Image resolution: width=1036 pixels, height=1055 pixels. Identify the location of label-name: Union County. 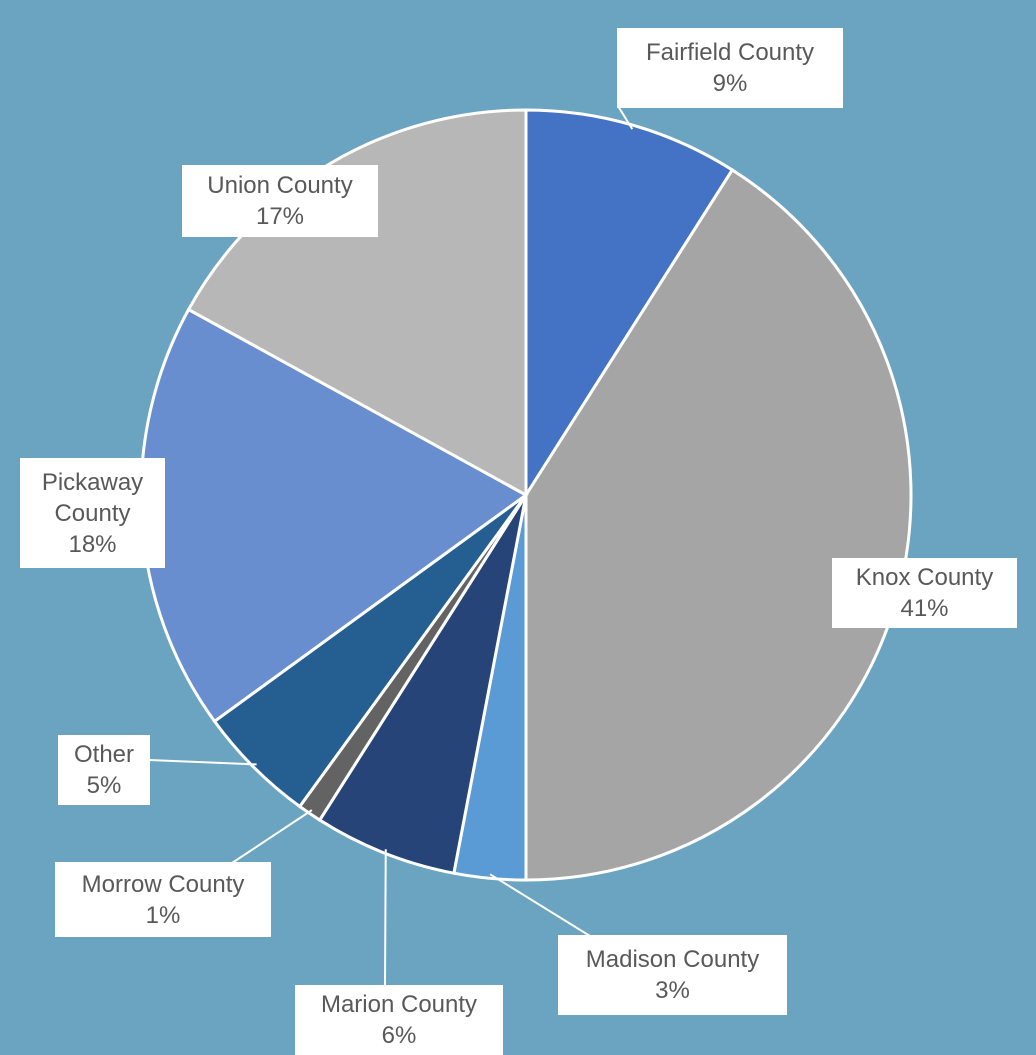
(280, 185).